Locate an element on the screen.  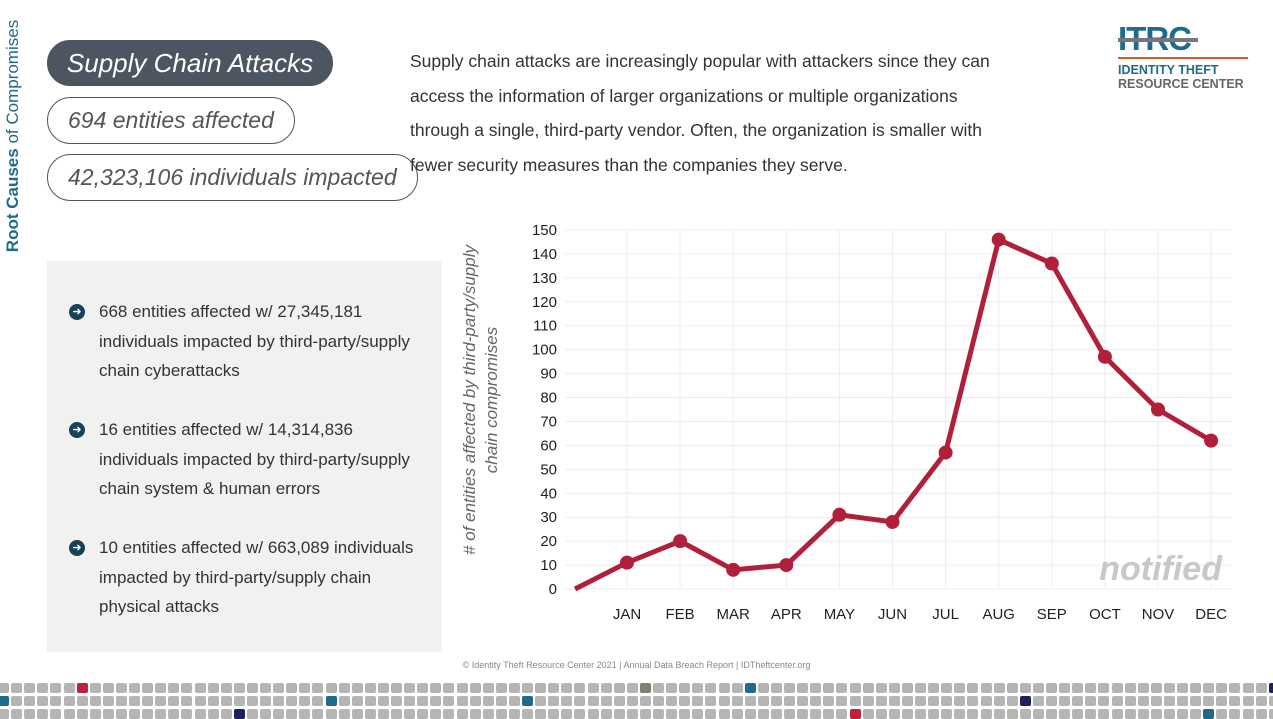
page-title: Supply Chain Attacks is located at coordinates (190, 63).